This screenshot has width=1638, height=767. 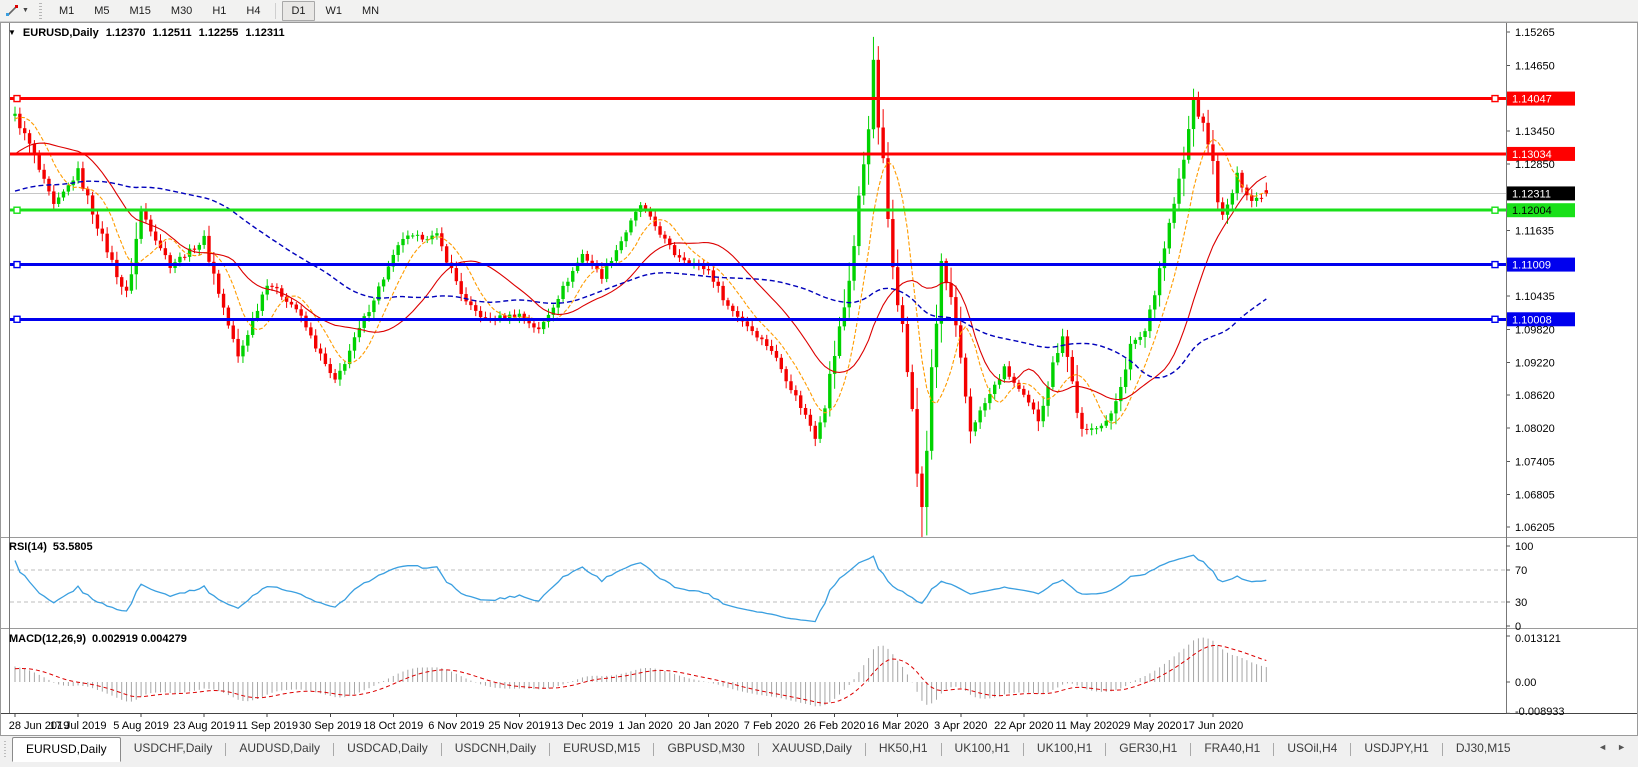 I want to click on price-tick-label: 1.15265, so click(x=1535, y=33).